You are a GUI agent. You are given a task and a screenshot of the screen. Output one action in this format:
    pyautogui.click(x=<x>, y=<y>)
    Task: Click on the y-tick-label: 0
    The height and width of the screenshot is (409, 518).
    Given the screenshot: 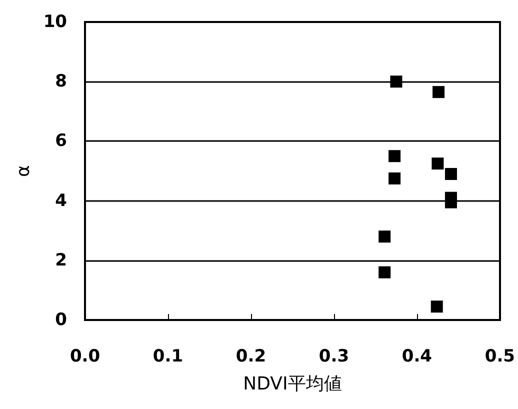 What is the action you would take?
    pyautogui.click(x=61, y=320)
    